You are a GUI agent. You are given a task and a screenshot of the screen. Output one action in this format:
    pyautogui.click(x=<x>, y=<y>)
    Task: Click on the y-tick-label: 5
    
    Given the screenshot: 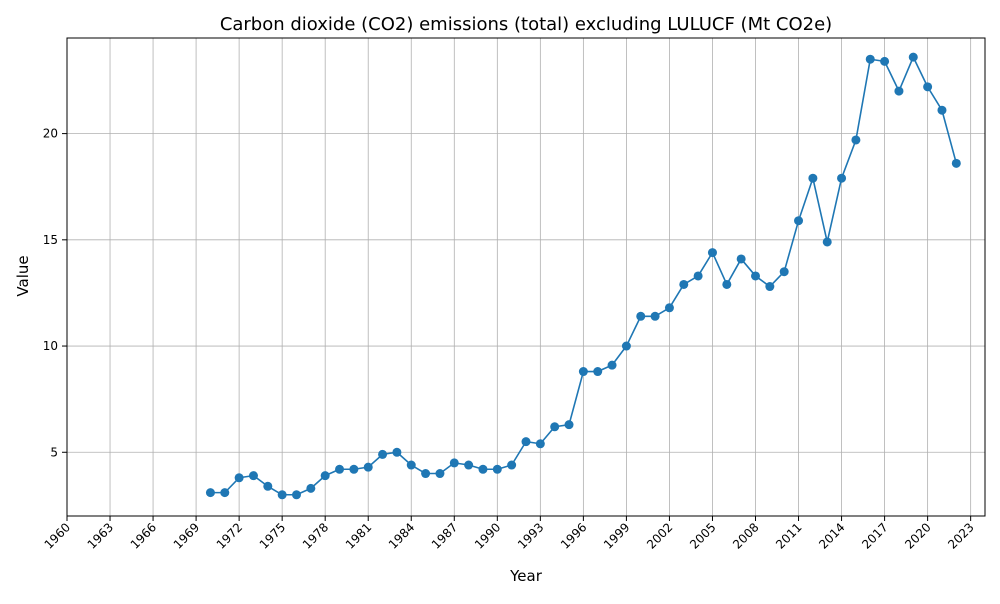 What is the action you would take?
    pyautogui.click(x=54, y=452)
    